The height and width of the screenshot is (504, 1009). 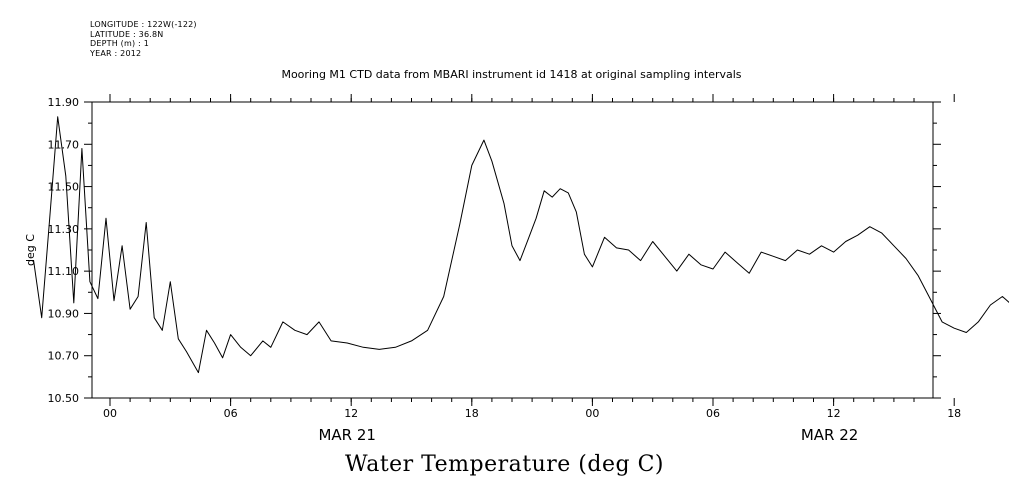 I want to click on meta-depth: DEPTH (m) : 1, so click(x=119, y=43).